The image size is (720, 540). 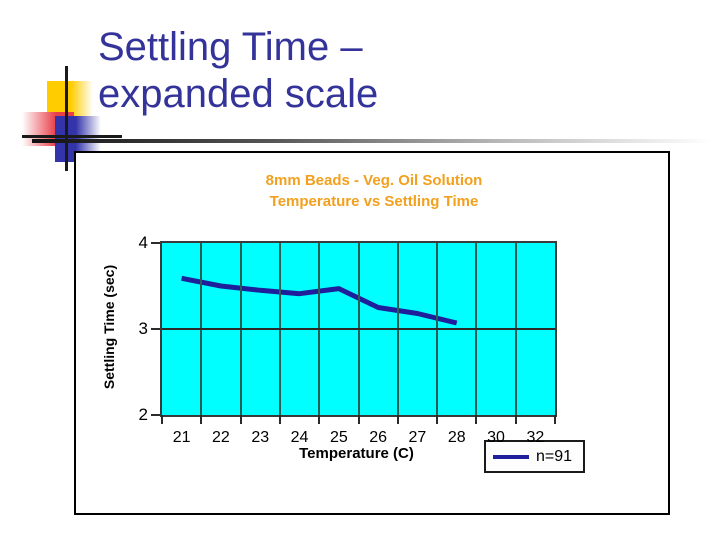 I want to click on x-axis-tick-label: 30, so click(x=496, y=437).